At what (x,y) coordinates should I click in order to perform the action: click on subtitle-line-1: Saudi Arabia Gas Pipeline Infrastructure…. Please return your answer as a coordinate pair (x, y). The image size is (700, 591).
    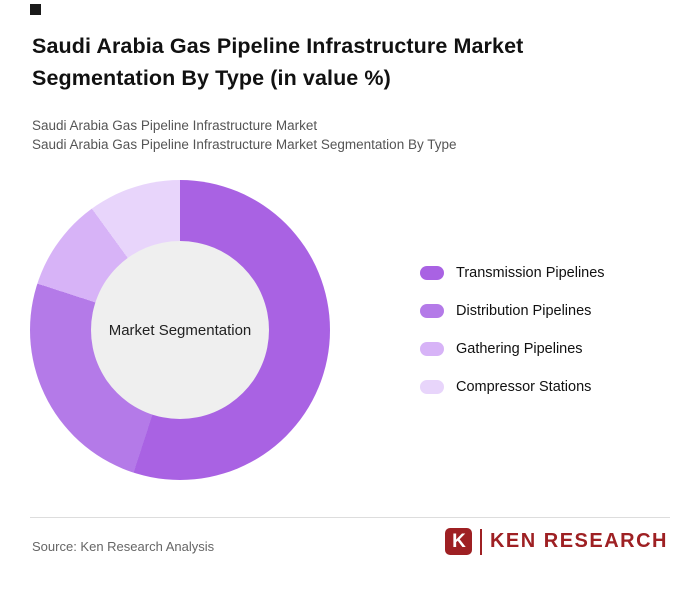
    Looking at the image, I should click on (175, 125).